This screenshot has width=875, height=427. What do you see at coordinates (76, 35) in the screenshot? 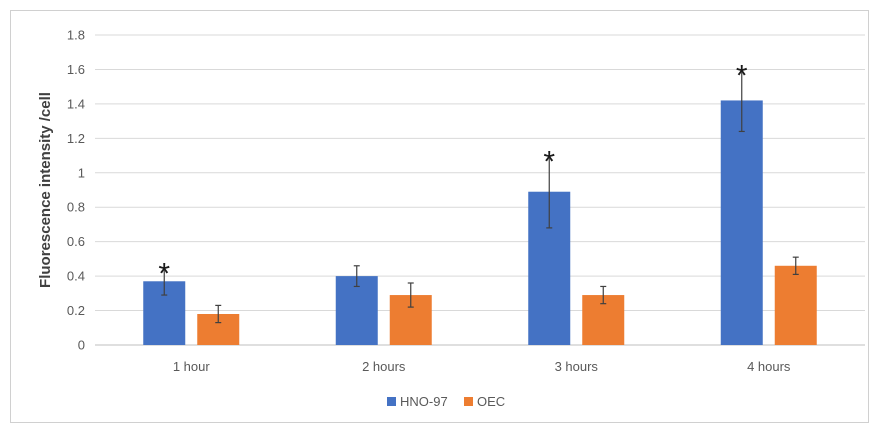
I see `y-tick-label: 1.8` at bounding box center [76, 35].